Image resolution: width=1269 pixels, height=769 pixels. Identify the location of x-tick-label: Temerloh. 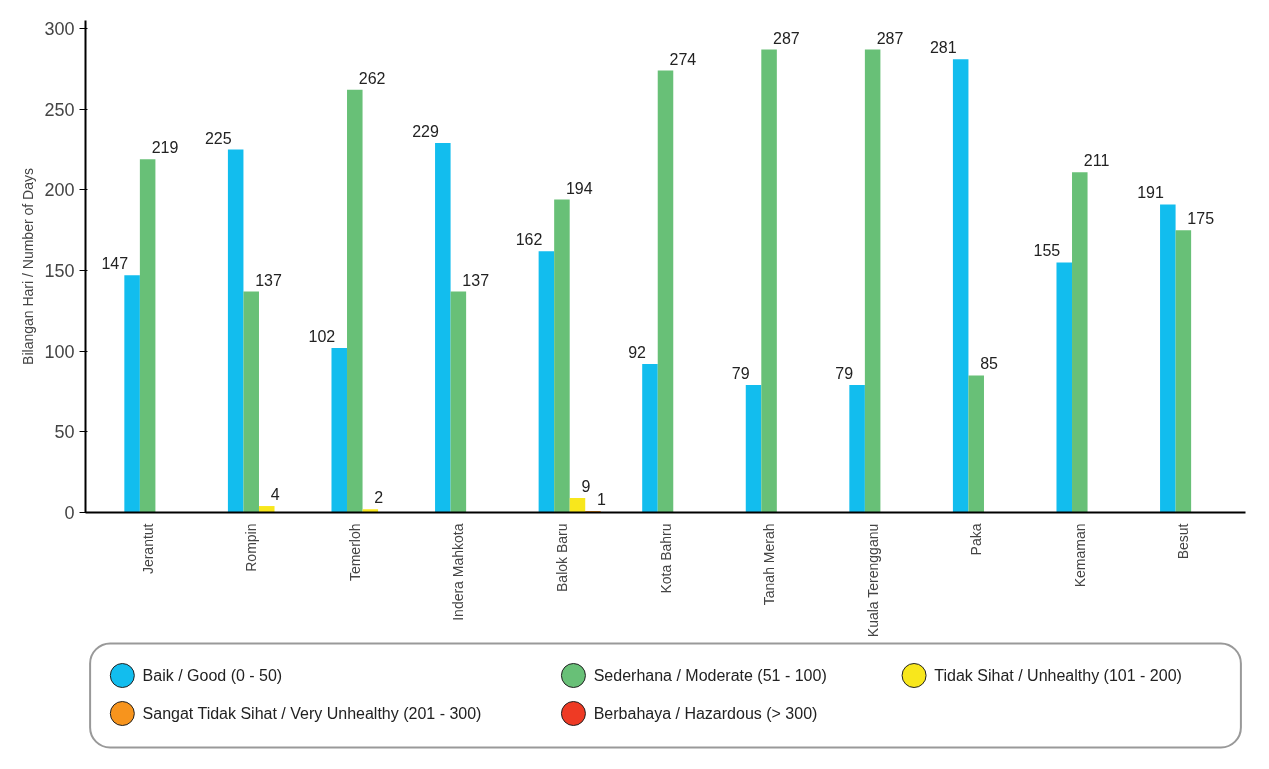
(354, 552).